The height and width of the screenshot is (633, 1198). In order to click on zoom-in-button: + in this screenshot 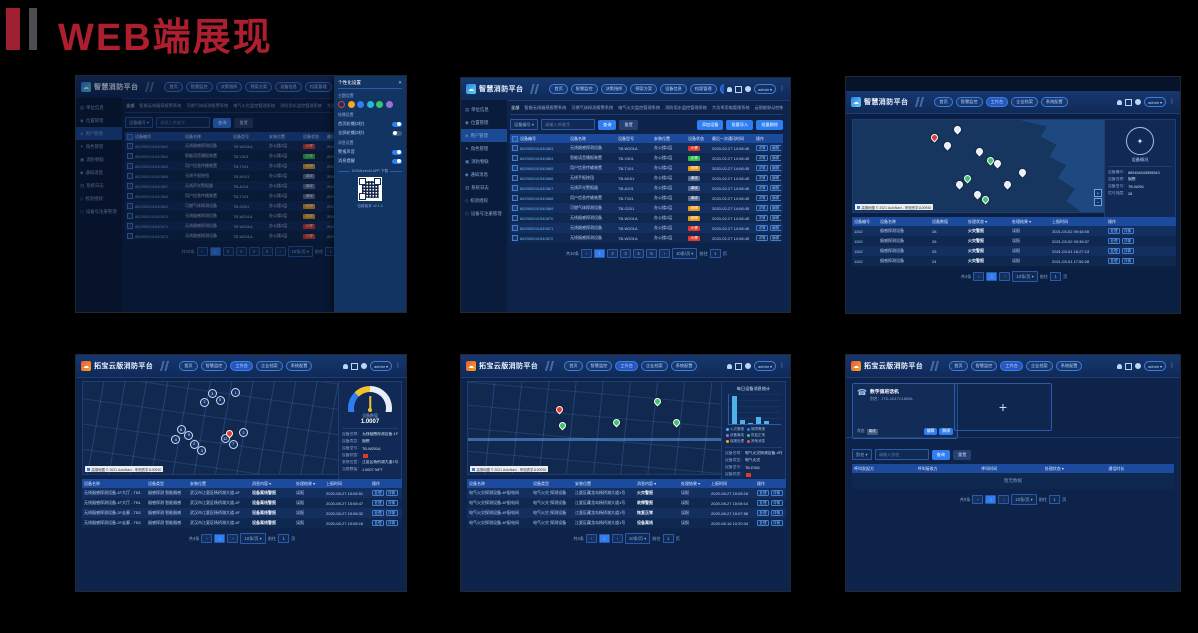, I will do `click(1098, 193)`.